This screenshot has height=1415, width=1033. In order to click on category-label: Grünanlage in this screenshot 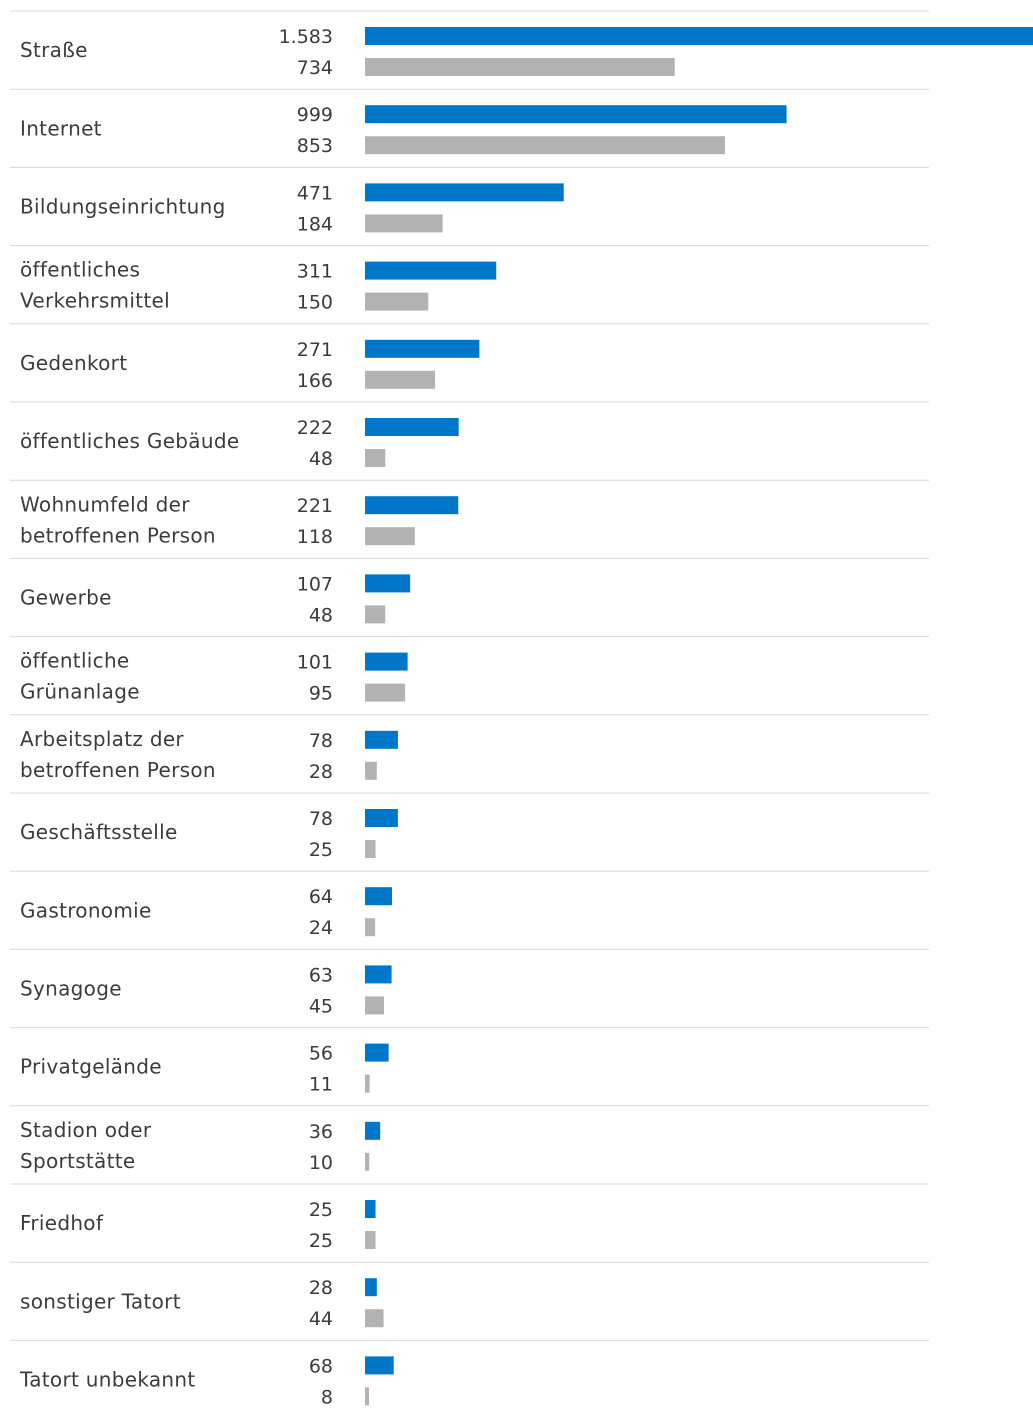, I will do `click(80, 692)`.